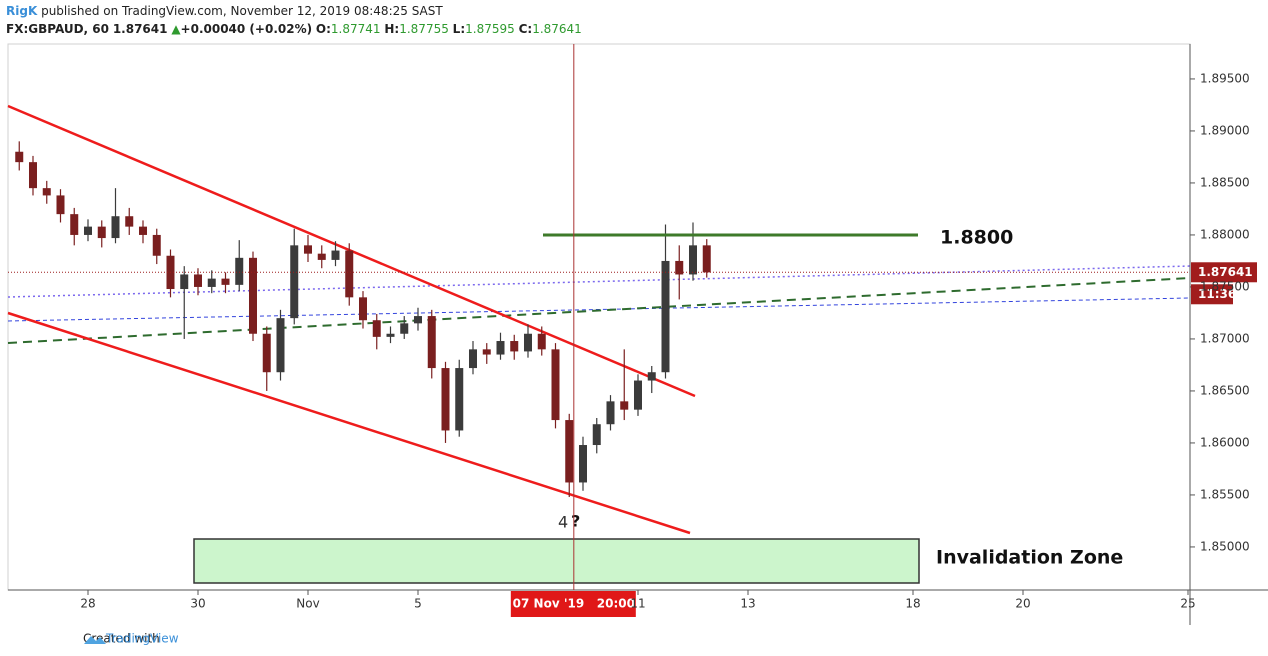  I want to click on ohlc-key: L:, so click(459, 29).